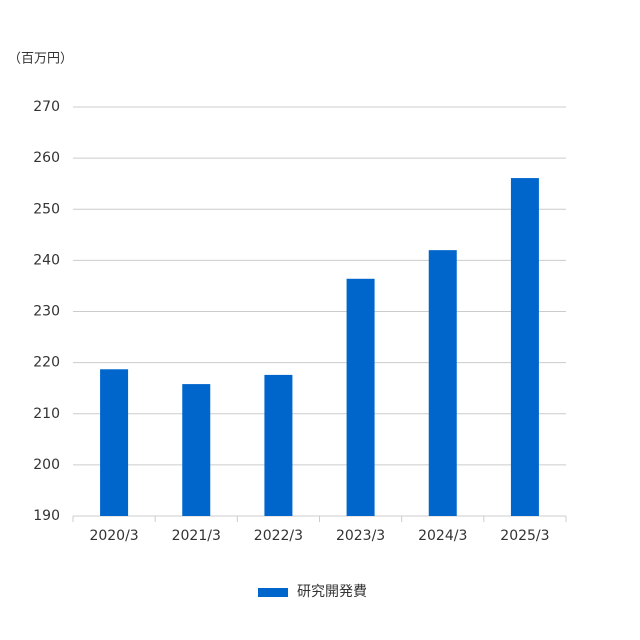 The width and height of the screenshot is (640, 640). Describe the element at coordinates (46, 209) in the screenshot. I see `y-tick-label: 250` at that location.